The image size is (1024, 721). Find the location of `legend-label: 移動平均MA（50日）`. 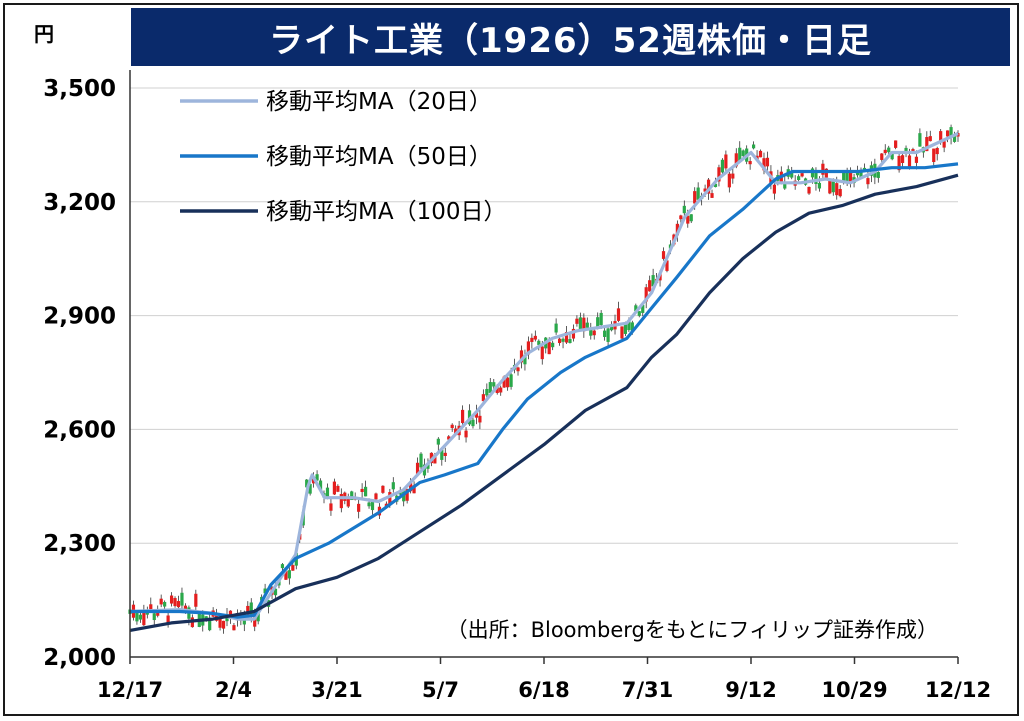

legend-label: 移動平均MA（50日） is located at coordinates (379, 157).